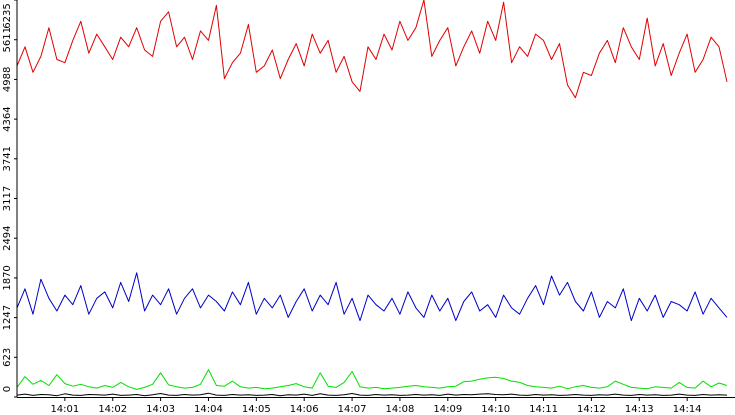  Describe the element at coordinates (160, 409) in the screenshot. I see `x-tick-label: 14:03` at that location.